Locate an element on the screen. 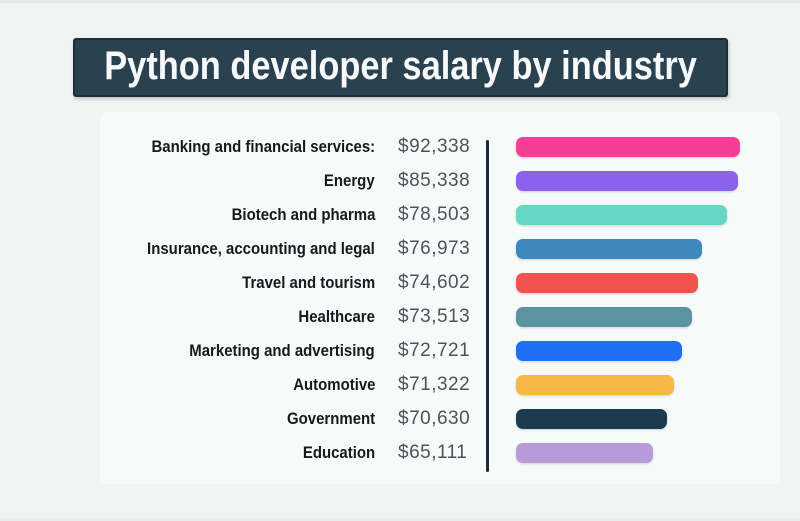 This screenshot has width=800, height=521. salary-row: Education $65,111 is located at coordinates (400, 453).